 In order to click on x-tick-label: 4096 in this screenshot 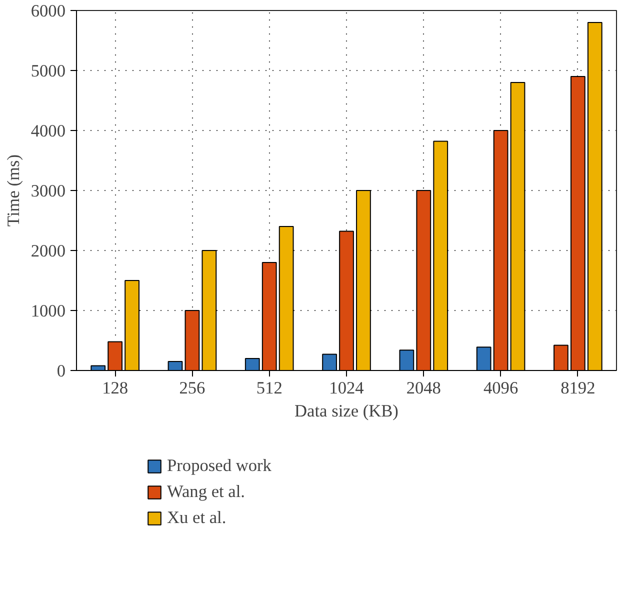, I will do `click(500, 388)`.